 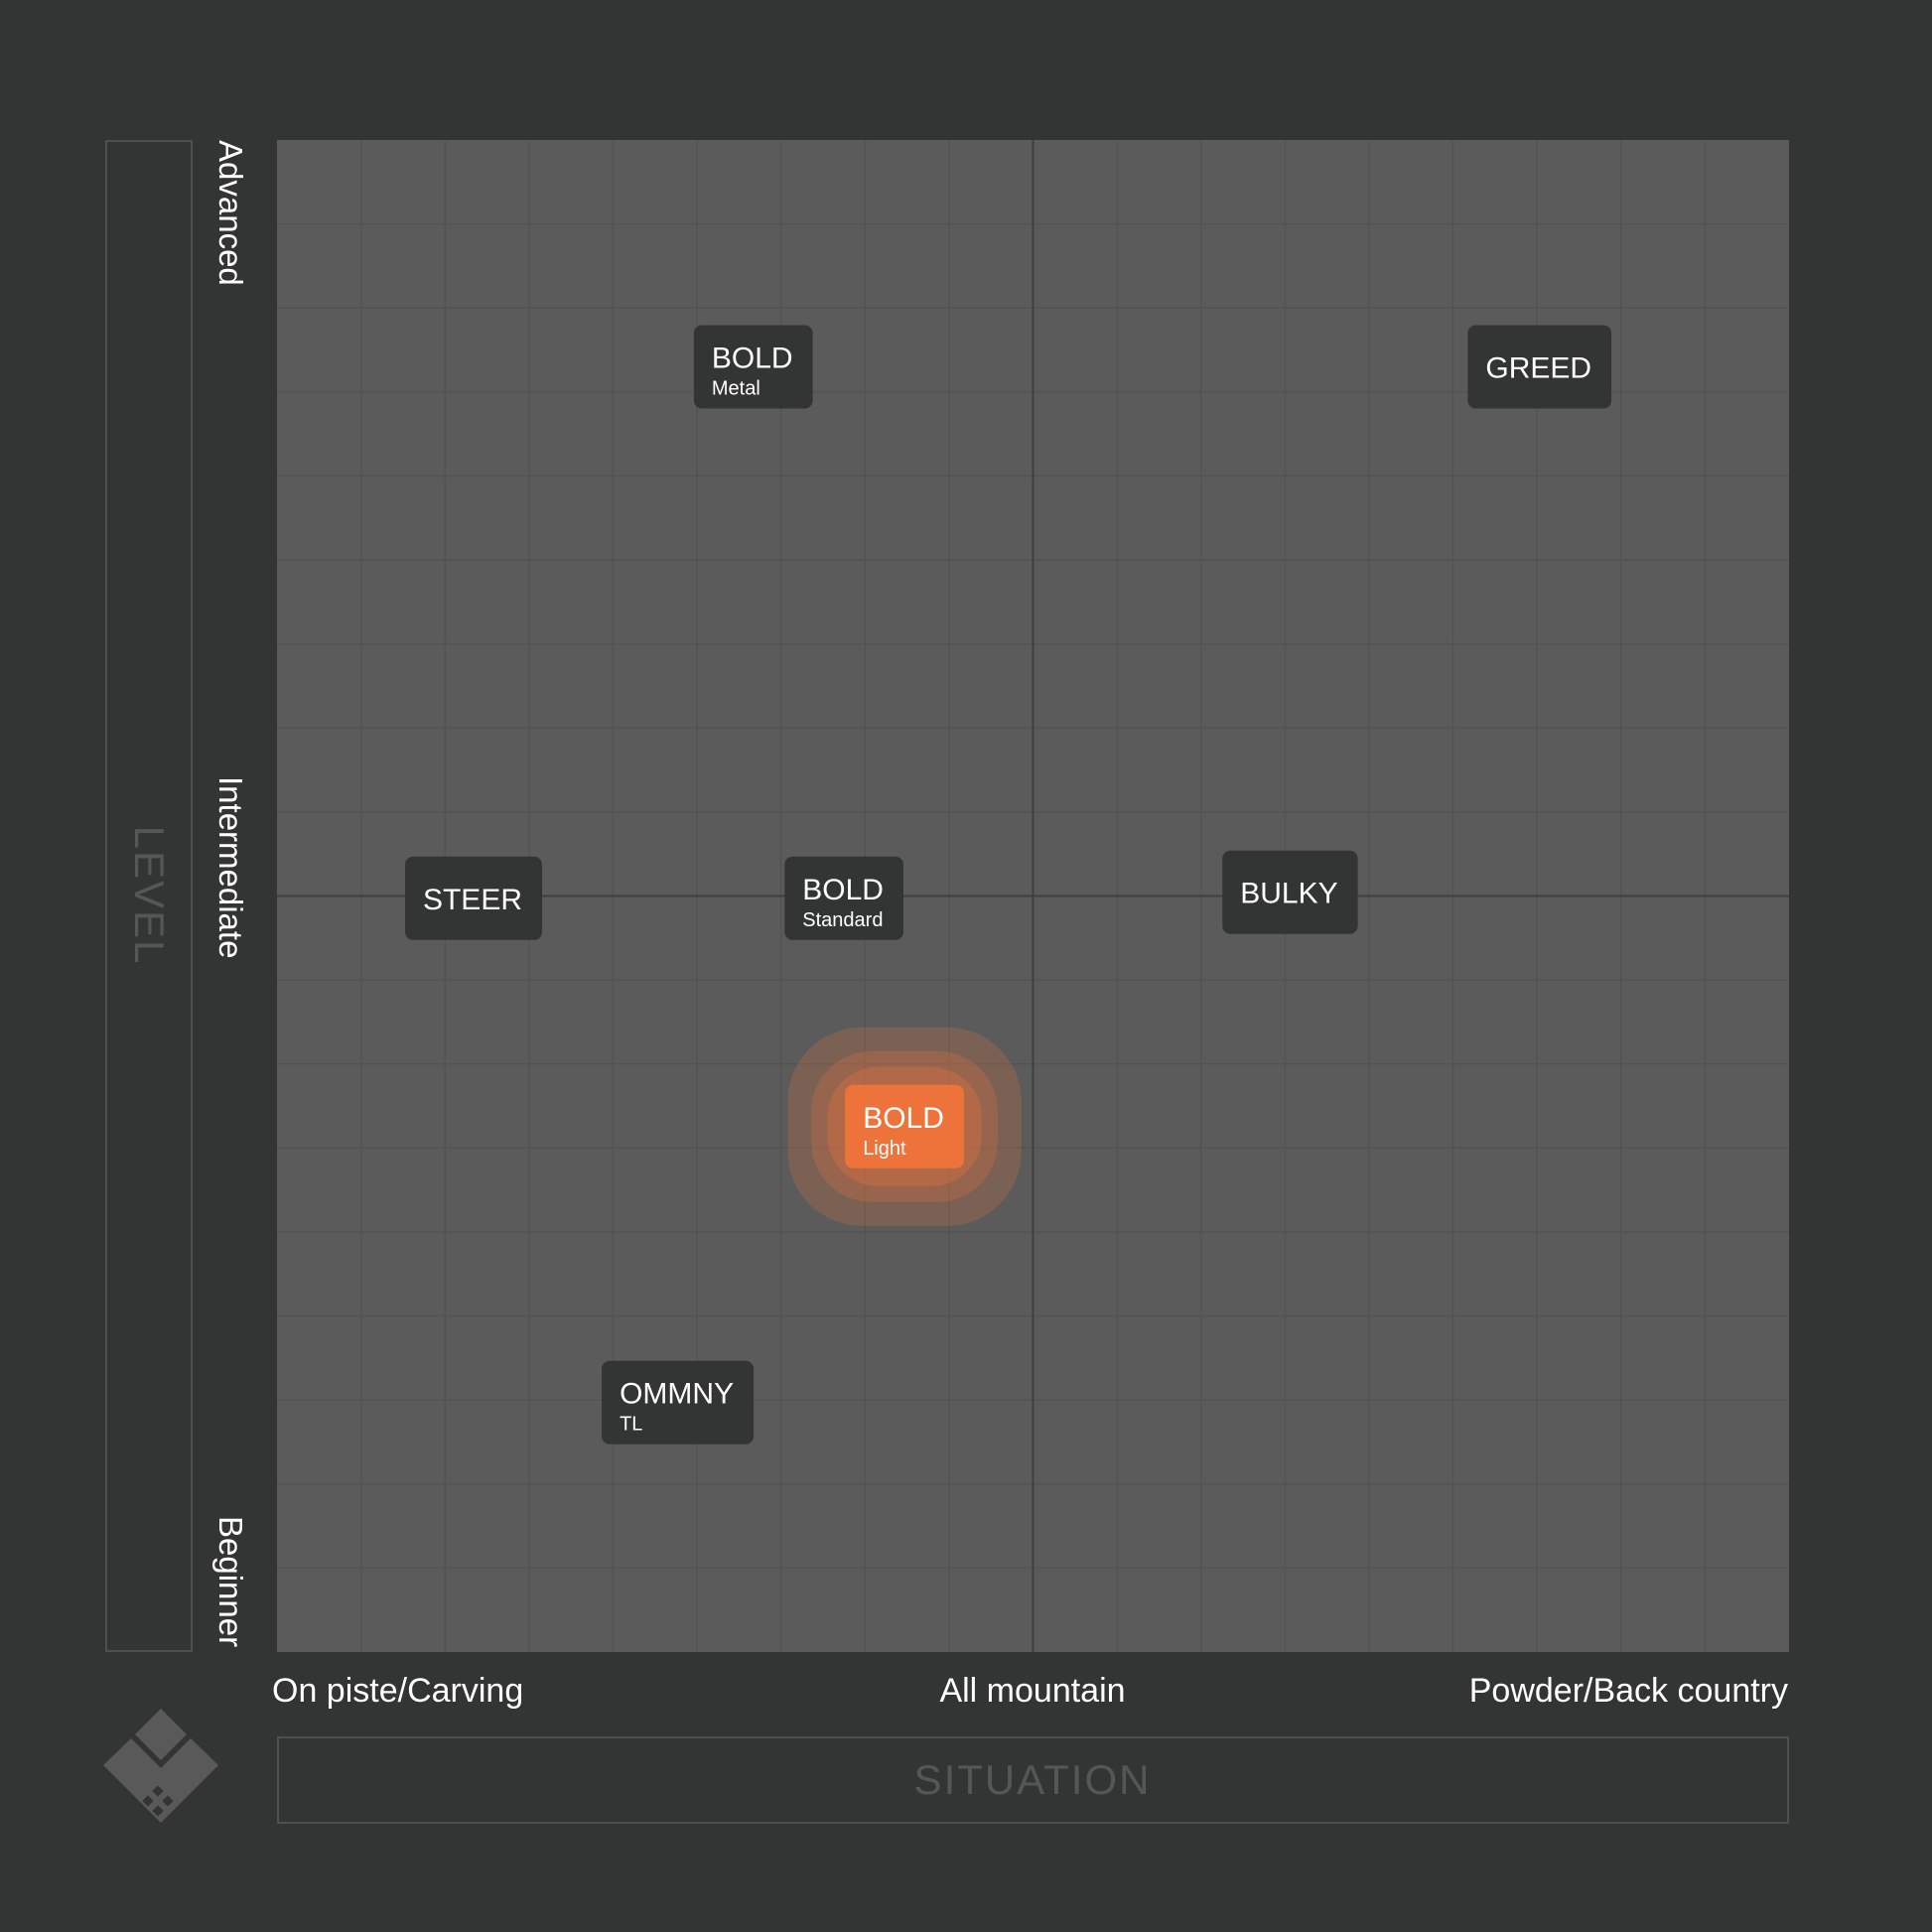 What do you see at coordinates (903, 1119) in the screenshot?
I see `point-label-bold-light: BOLD` at bounding box center [903, 1119].